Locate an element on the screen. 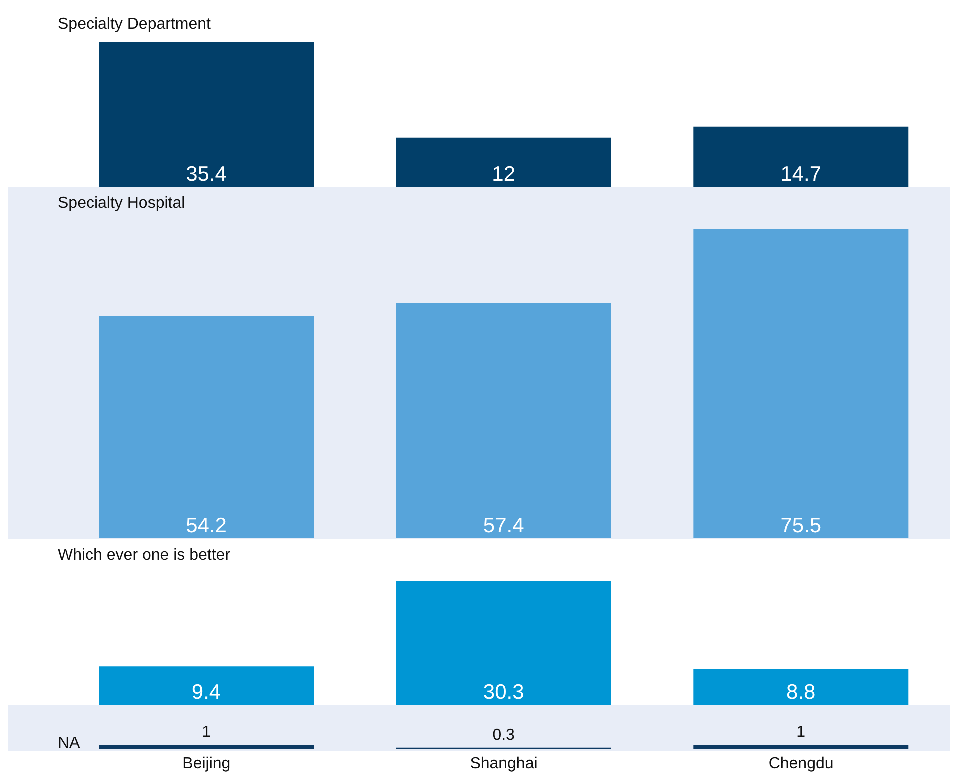 The image size is (958, 779). chart-title: Specialty Department is located at coordinates (134, 25).